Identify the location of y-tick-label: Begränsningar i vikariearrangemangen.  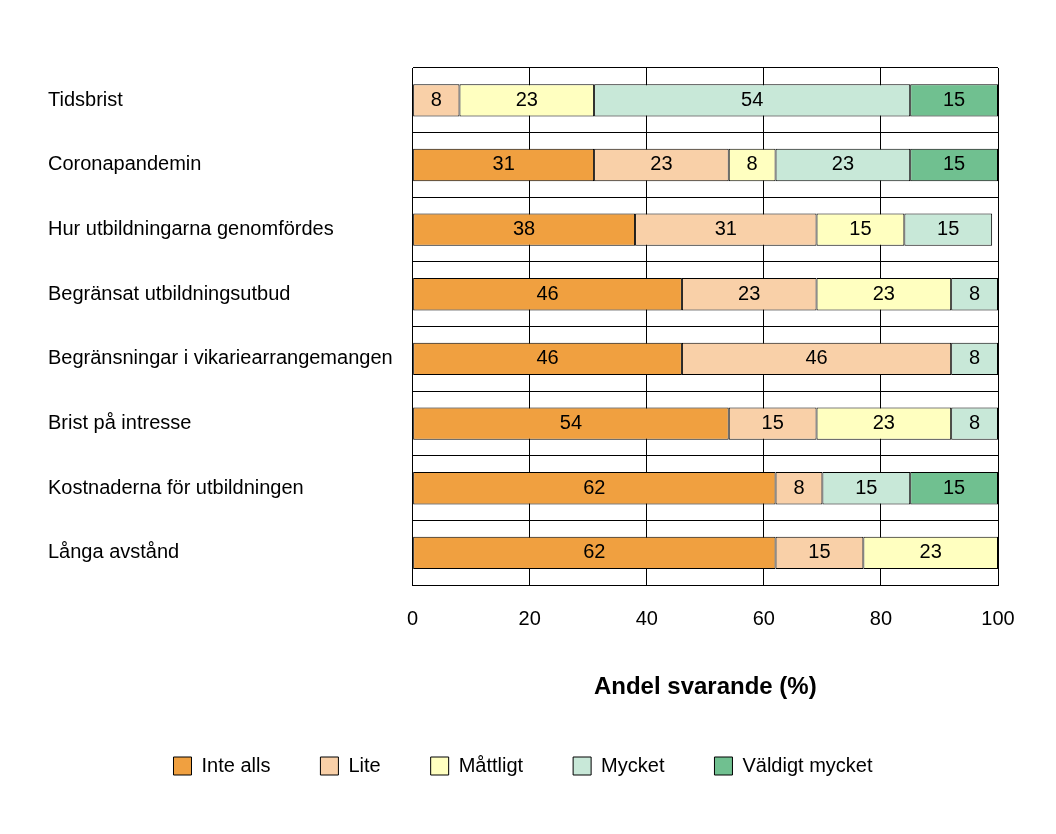
(220, 357).